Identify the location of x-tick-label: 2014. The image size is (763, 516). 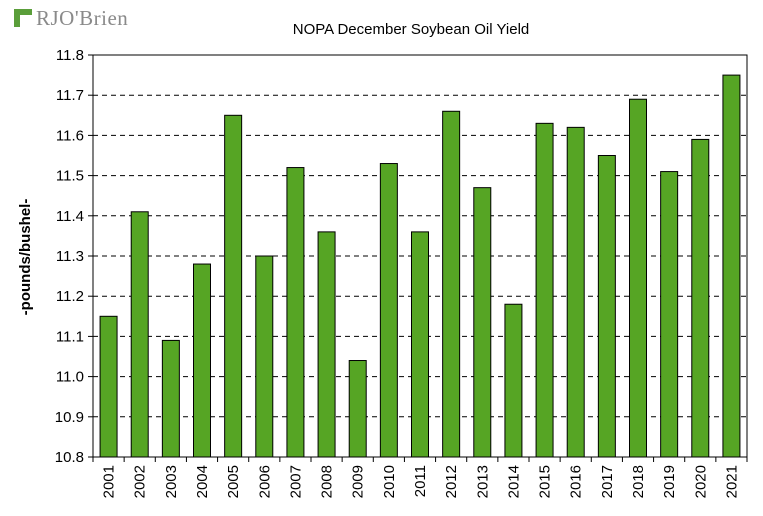
(513, 481).